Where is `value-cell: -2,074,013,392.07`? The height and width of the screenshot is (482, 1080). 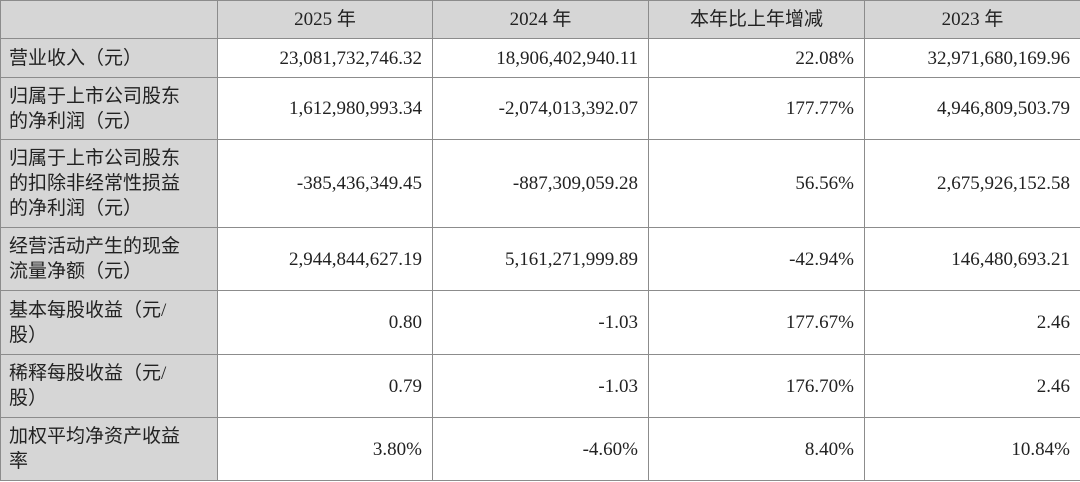 value-cell: -2,074,013,392.07 is located at coordinates (540, 108).